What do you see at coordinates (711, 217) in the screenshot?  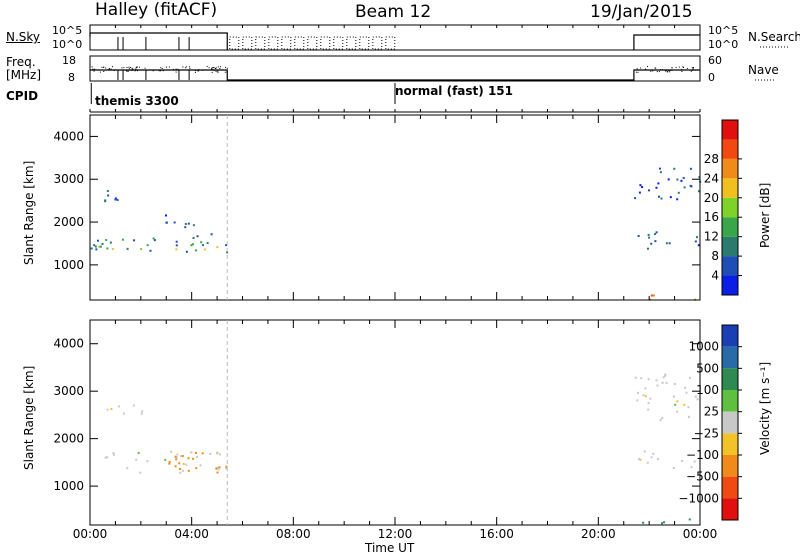 I see `colorbar-tick-label: 16` at bounding box center [711, 217].